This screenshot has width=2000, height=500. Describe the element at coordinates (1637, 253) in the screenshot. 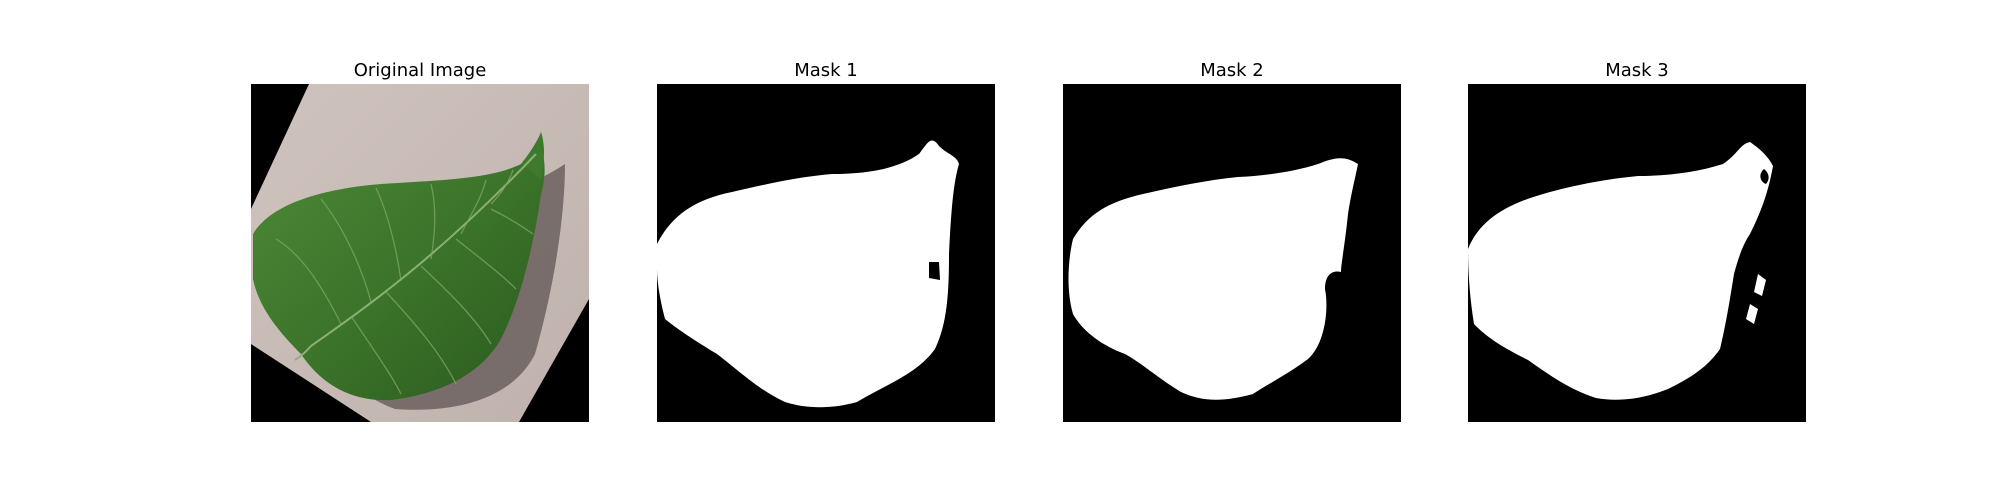

I see `mask-3-image` at that location.